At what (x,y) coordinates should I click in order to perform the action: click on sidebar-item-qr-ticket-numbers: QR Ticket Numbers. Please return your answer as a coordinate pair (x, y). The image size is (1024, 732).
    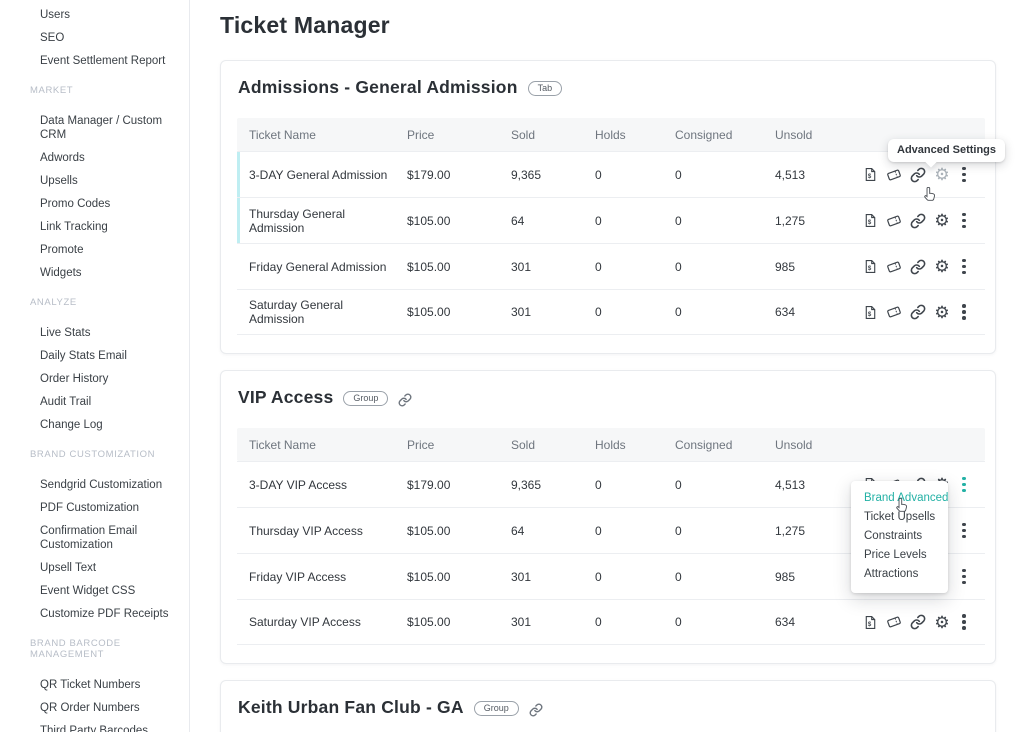
    Looking at the image, I should click on (90, 685).